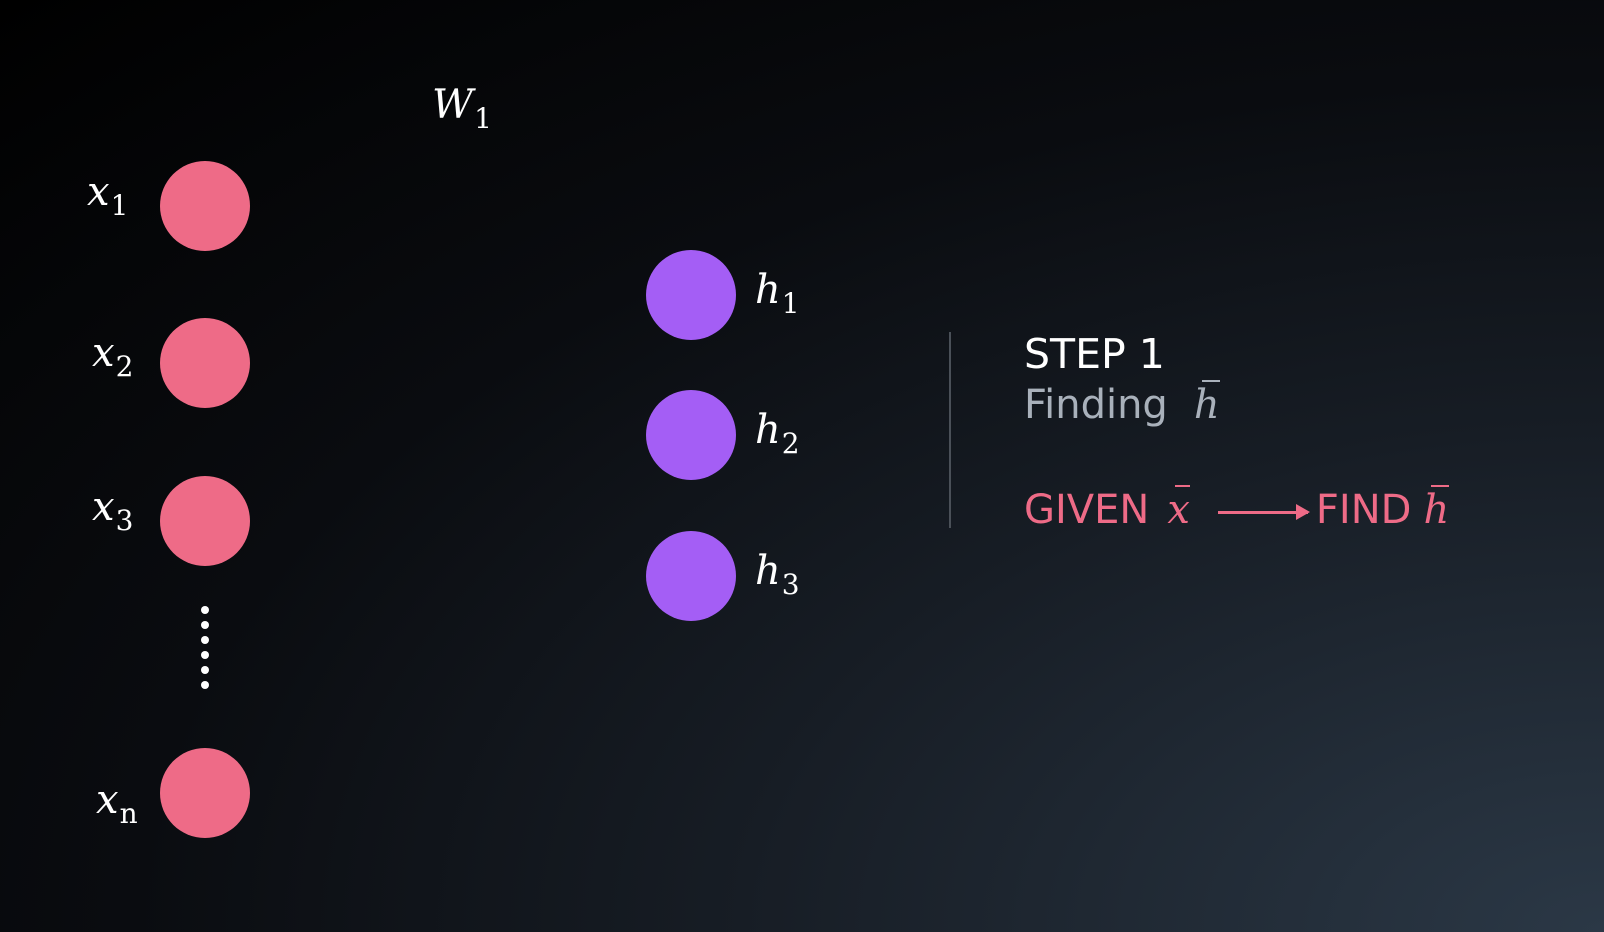  Describe the element at coordinates (777, 574) in the screenshot. I see `hidden-label-3: h3` at that location.